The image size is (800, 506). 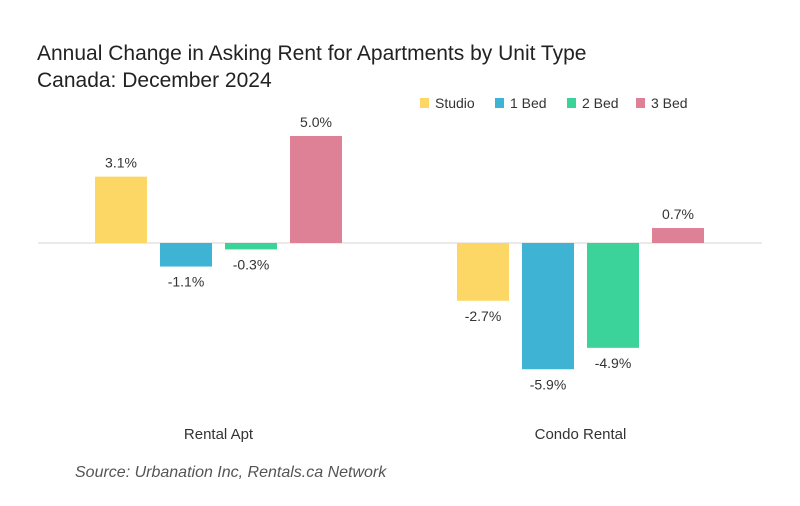 What do you see at coordinates (316, 122) in the screenshot?
I see `data-label-3-bed-rental-apt: 5.0%` at bounding box center [316, 122].